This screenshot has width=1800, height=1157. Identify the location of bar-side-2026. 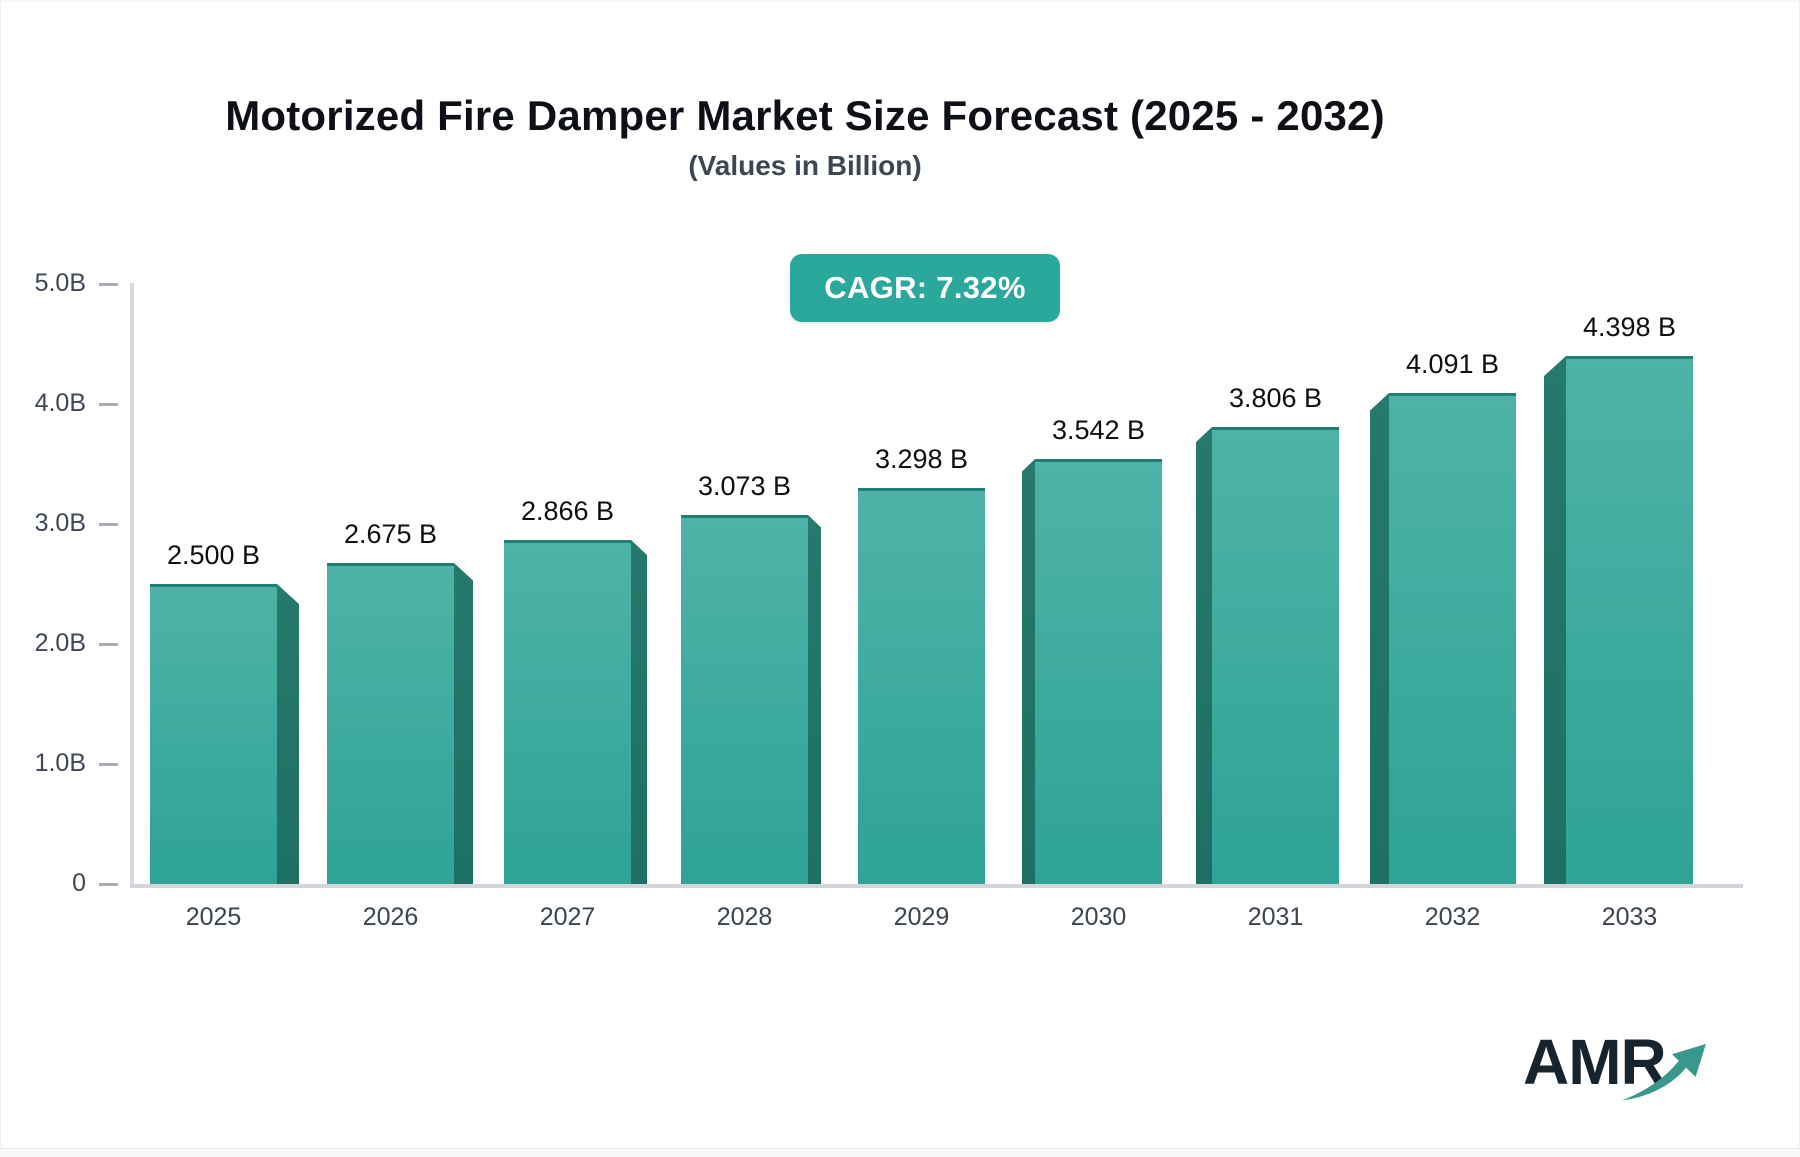
(463, 723).